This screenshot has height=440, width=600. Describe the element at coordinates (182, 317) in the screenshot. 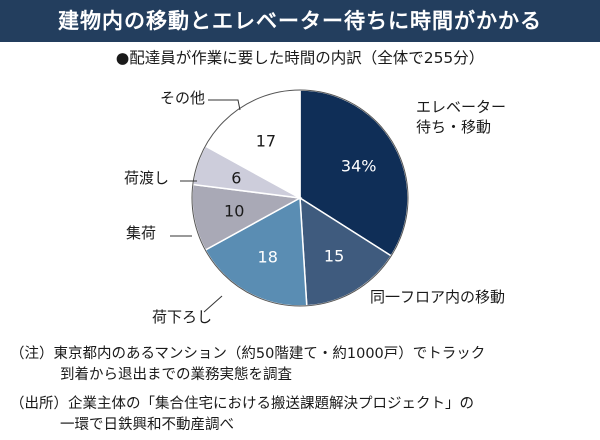

I see `slice-category-label: 荷下ろし` at that location.